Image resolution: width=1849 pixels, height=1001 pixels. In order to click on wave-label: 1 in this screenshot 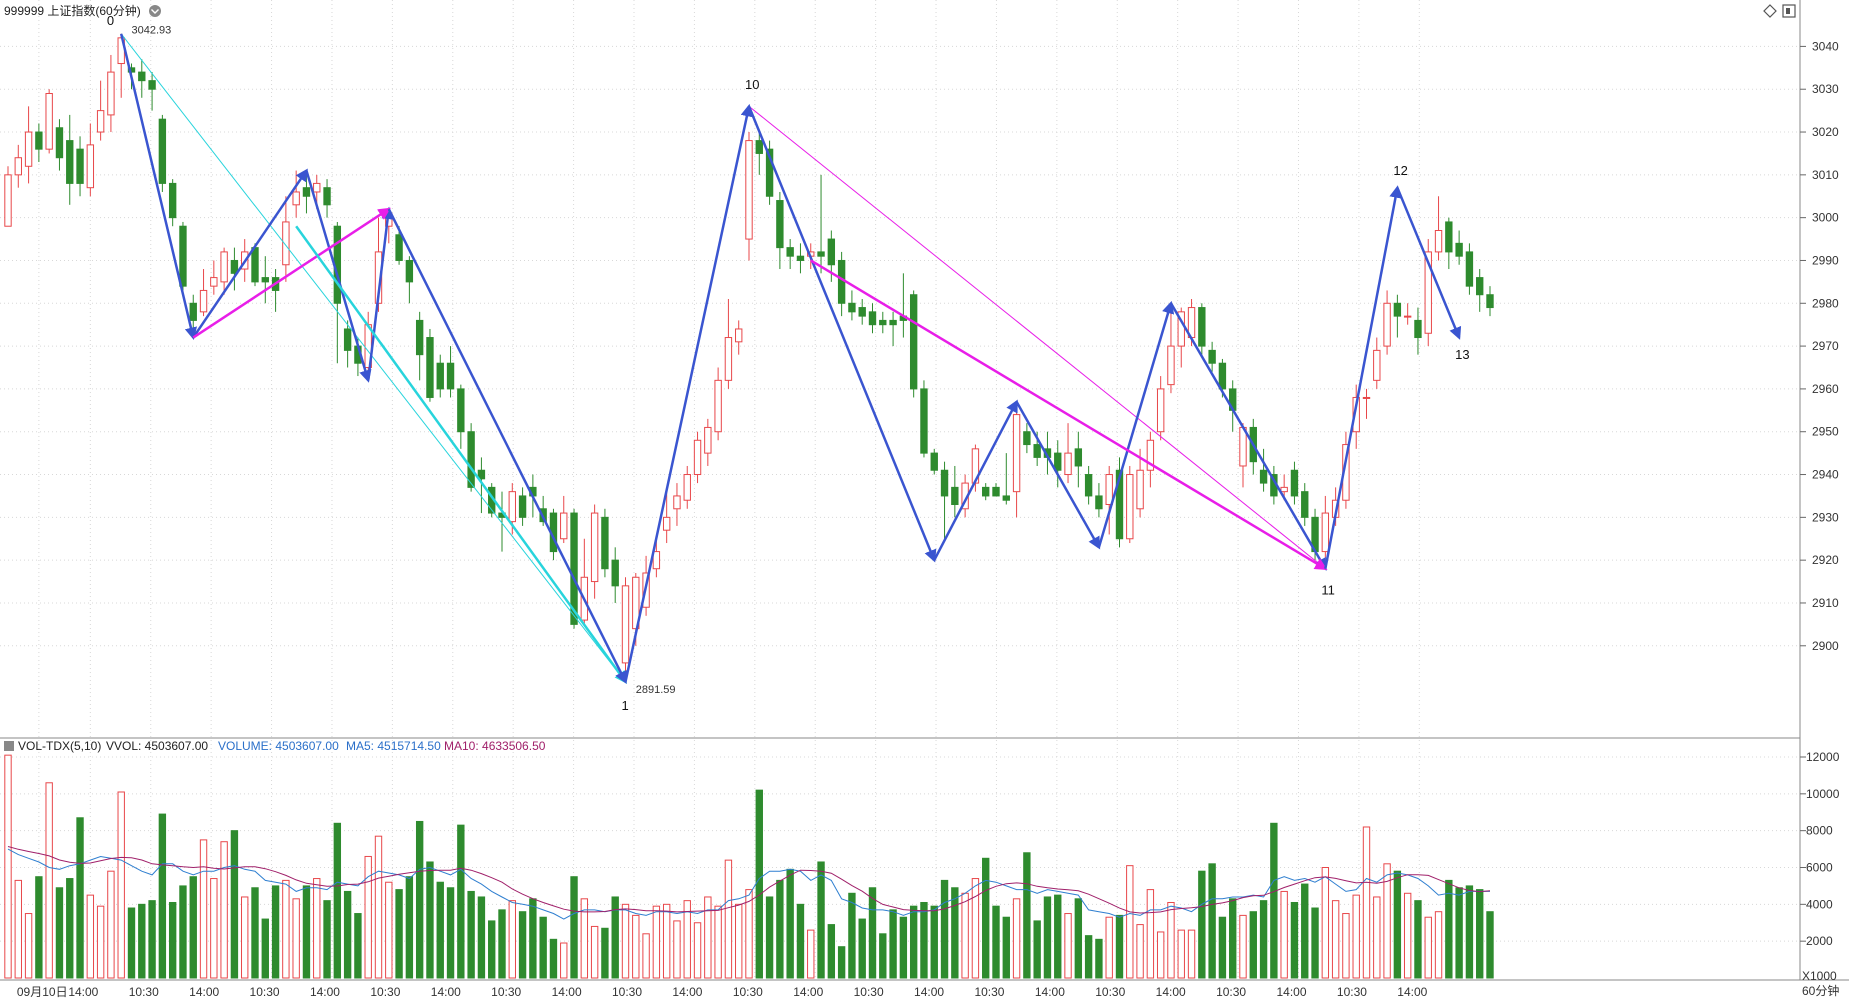, I will do `click(625, 705)`.